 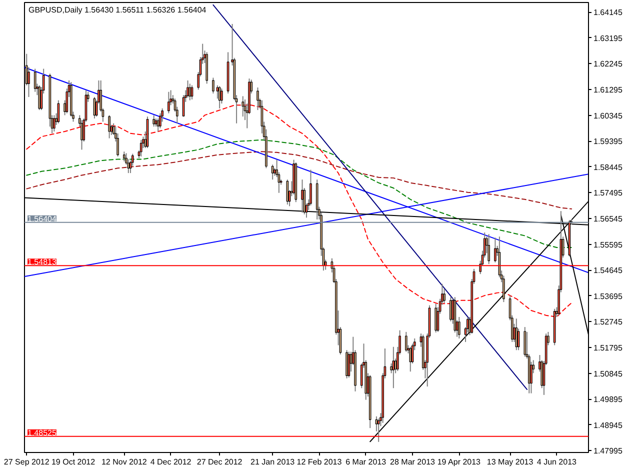 What do you see at coordinates (608, 296) in the screenshot?
I see `y-tick-label: 1.53695` at bounding box center [608, 296].